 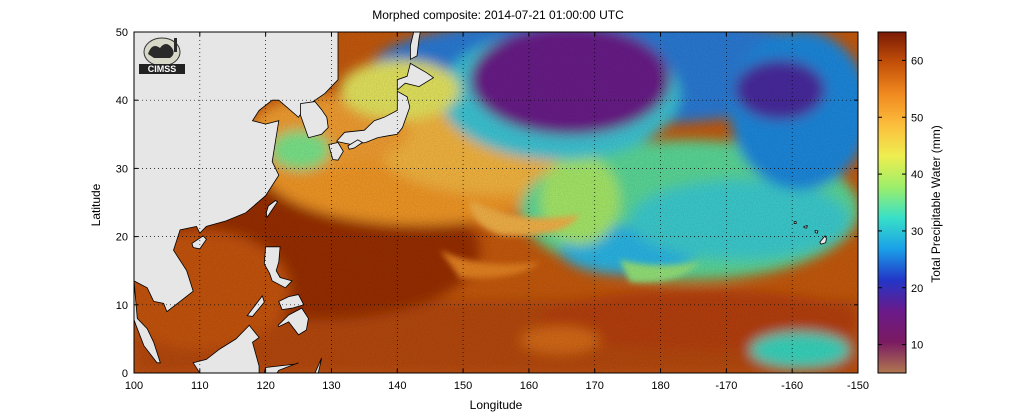 What do you see at coordinates (314, 120) in the screenshot?
I see `land-korea` at bounding box center [314, 120].